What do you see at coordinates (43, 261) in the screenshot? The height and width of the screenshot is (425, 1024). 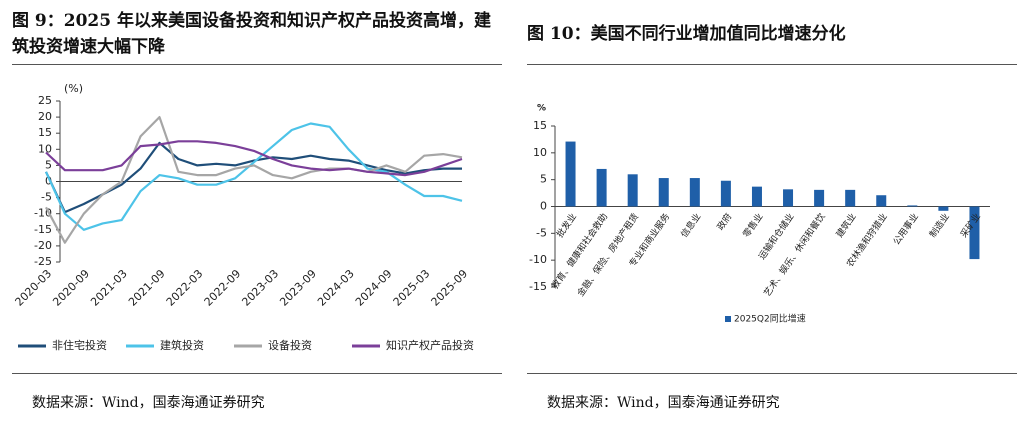 I see `y-tick-label: -25` at bounding box center [43, 261].